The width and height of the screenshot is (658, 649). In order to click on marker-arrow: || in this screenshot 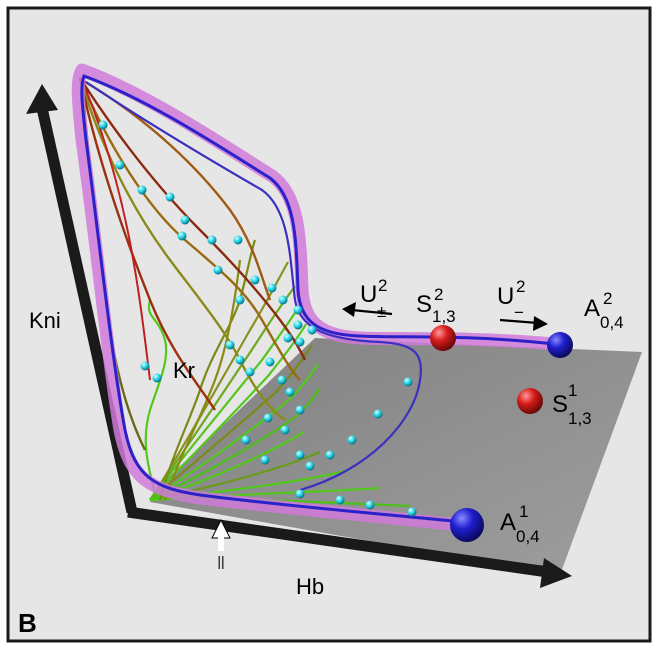, I will do `click(221, 543)`.